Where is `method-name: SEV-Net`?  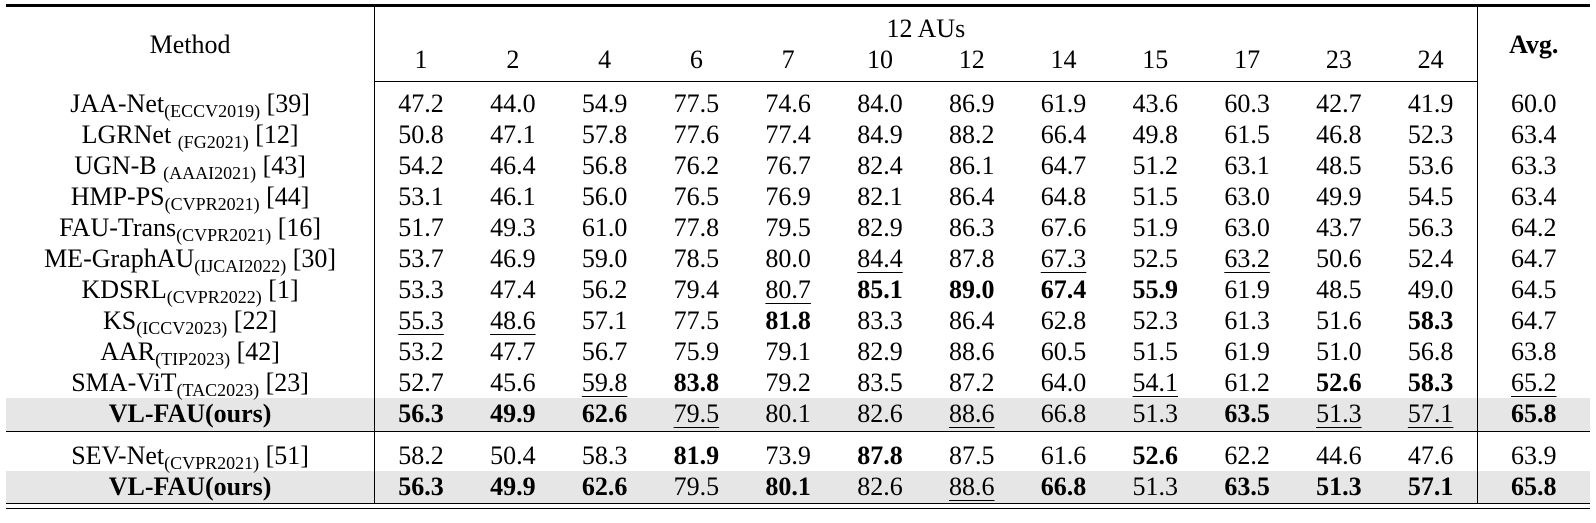 method-name: SEV-Net is located at coordinates (118, 455).